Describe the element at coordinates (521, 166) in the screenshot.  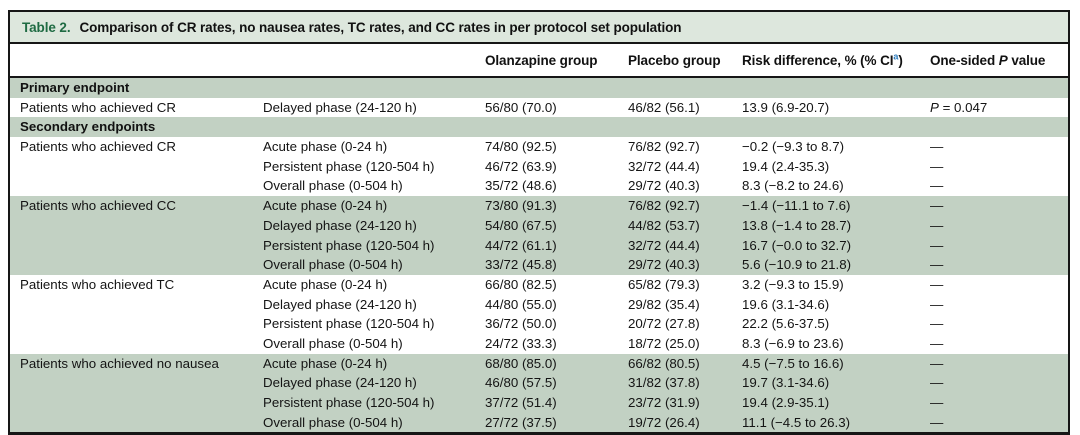
I see `olanzapine-value-cell: 46/72 (63.9)` at that location.